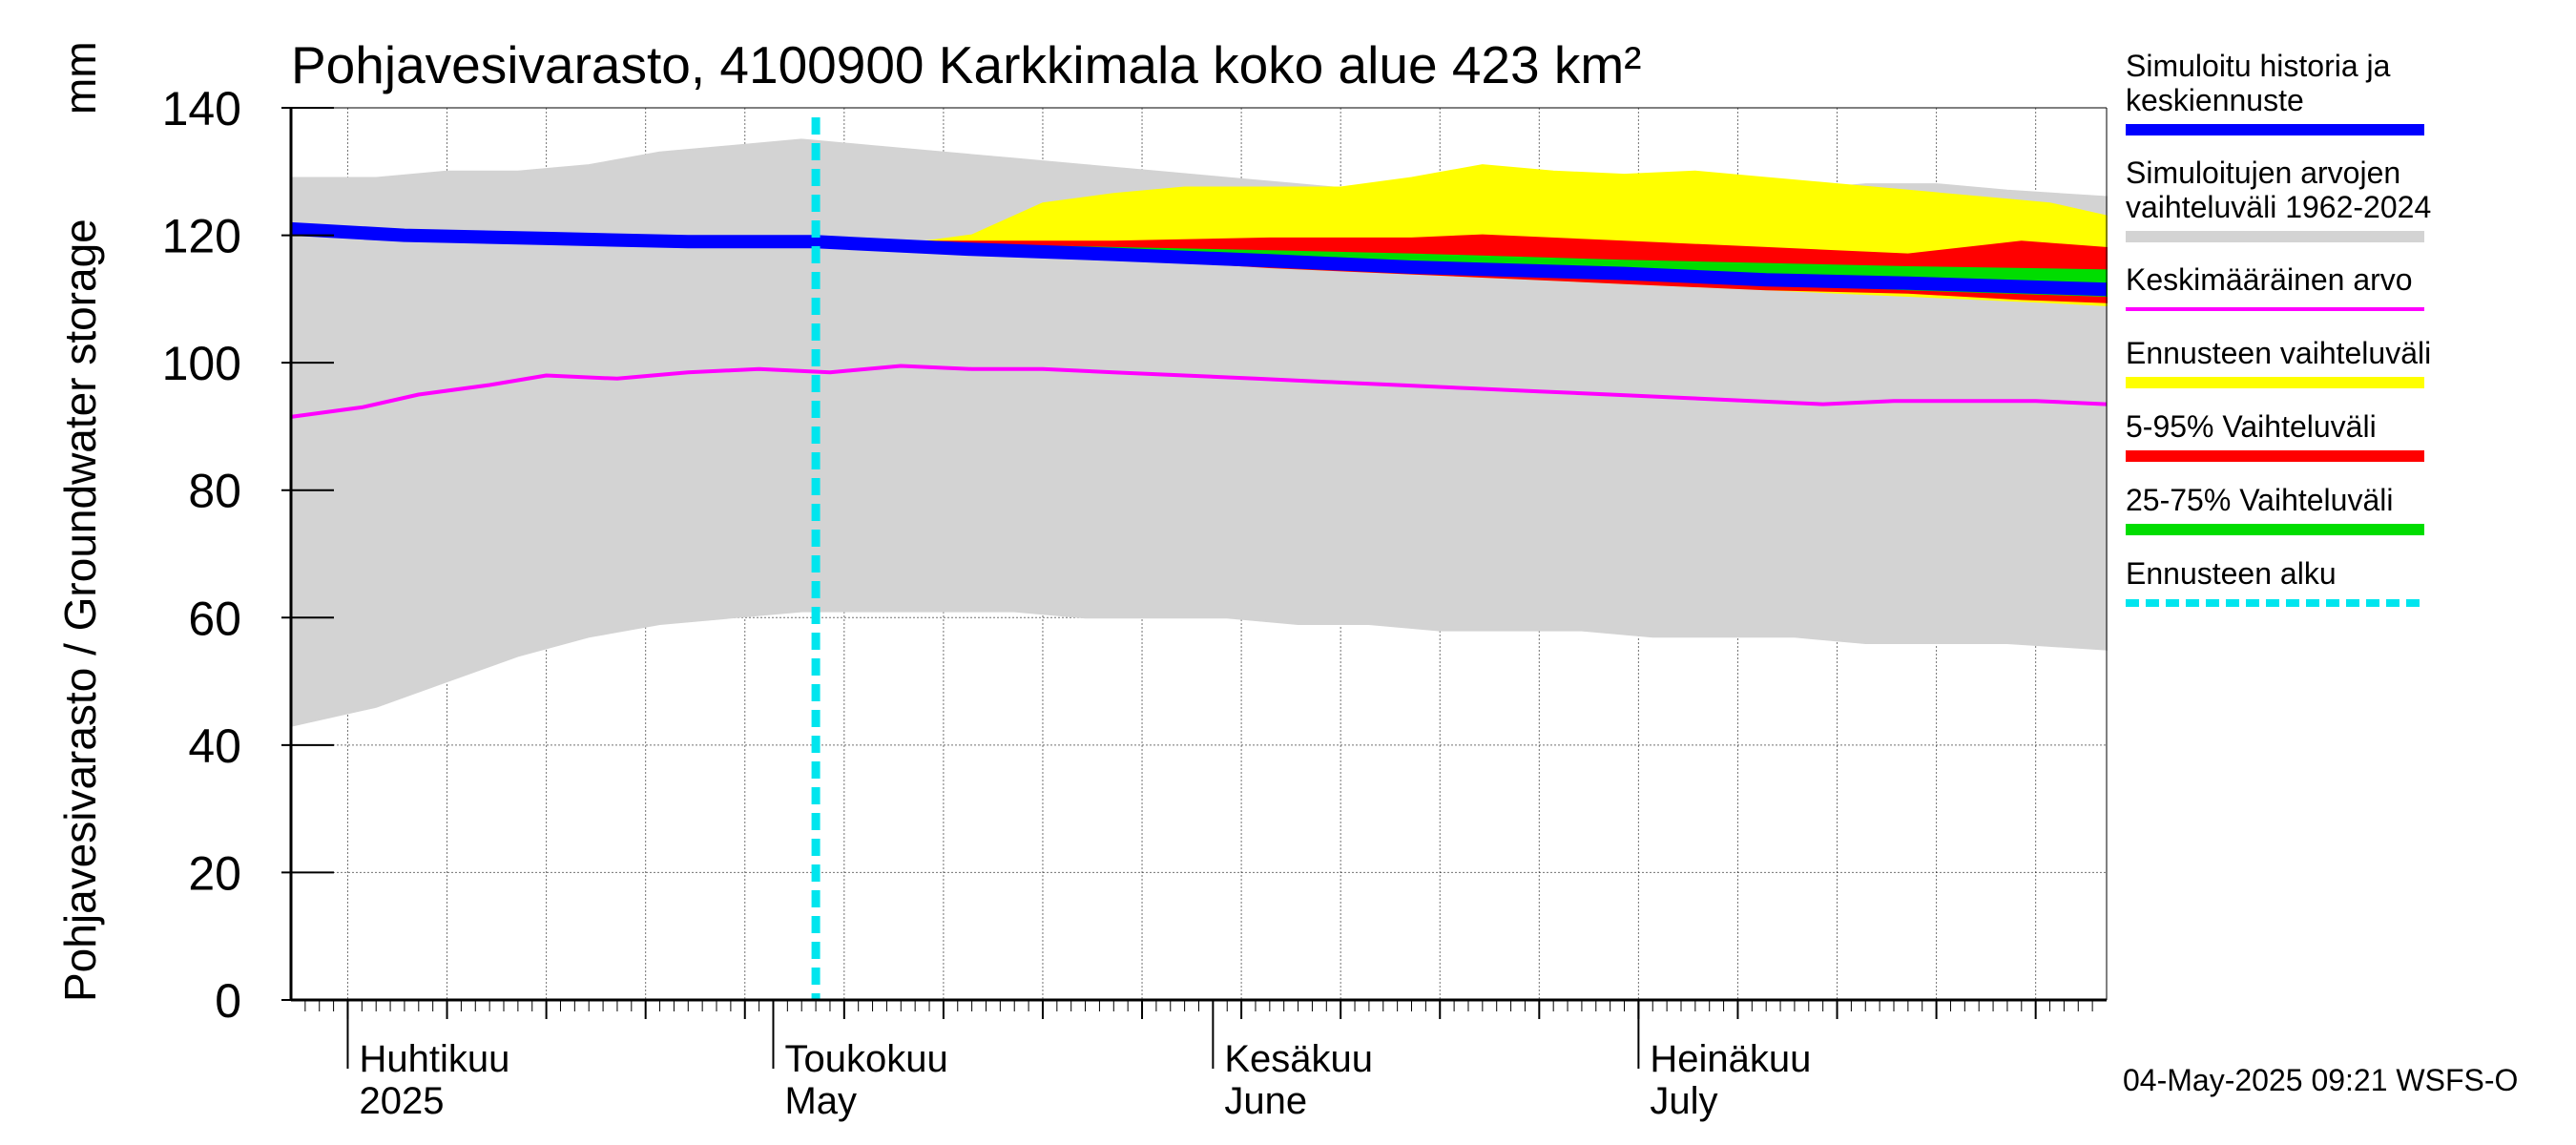  I want to click on x-month-sublabel: June, so click(1265, 1101).